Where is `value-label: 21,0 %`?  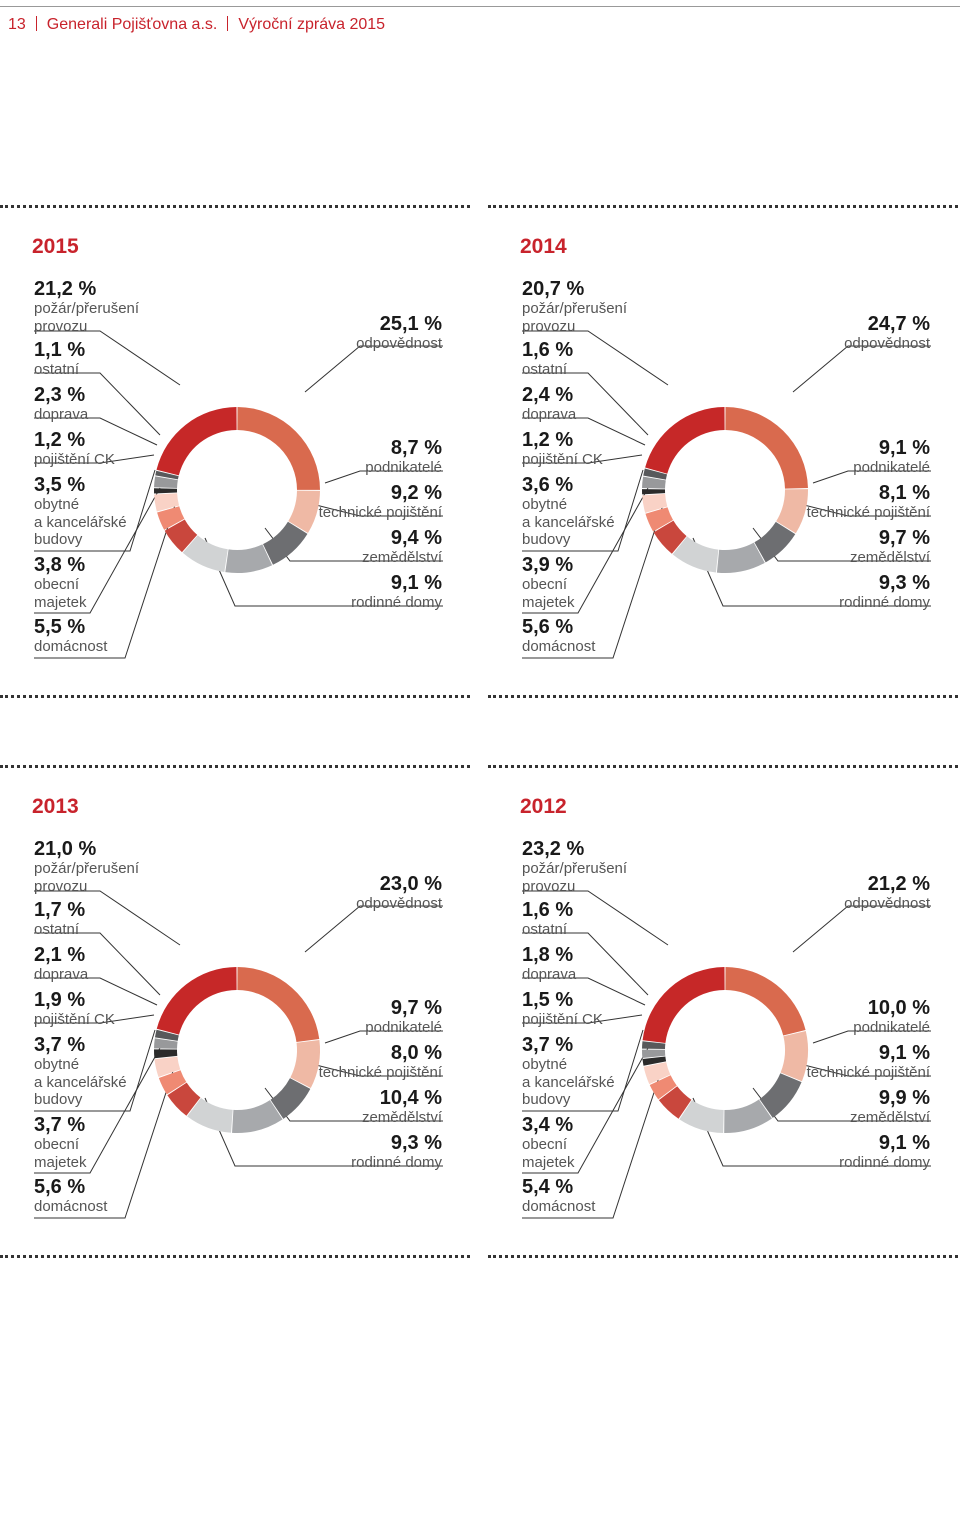
value-label: 21,0 % is located at coordinates (65, 849).